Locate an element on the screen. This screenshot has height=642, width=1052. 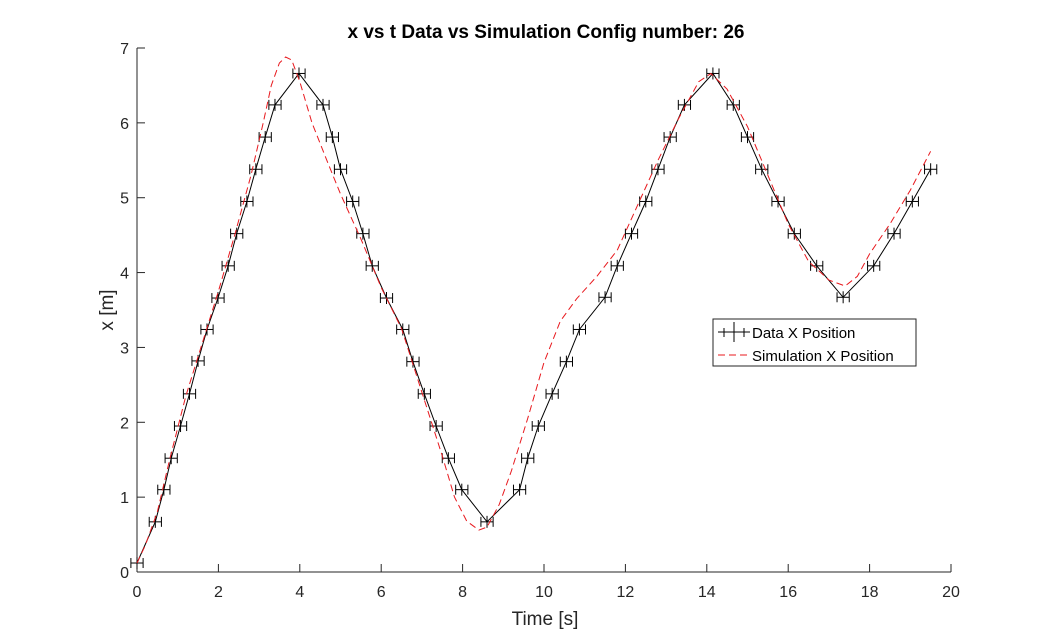
y-tick-label: 3 is located at coordinates (124, 348).